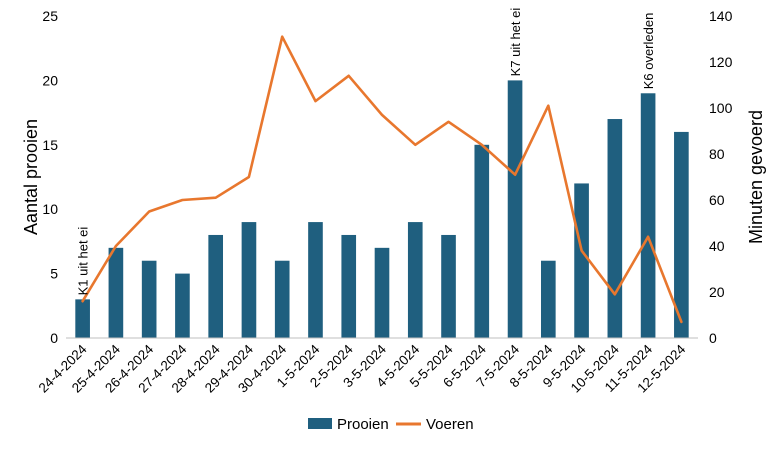  Describe the element at coordinates (50, 16) in the screenshot. I see `left-tick-label: 25` at that location.